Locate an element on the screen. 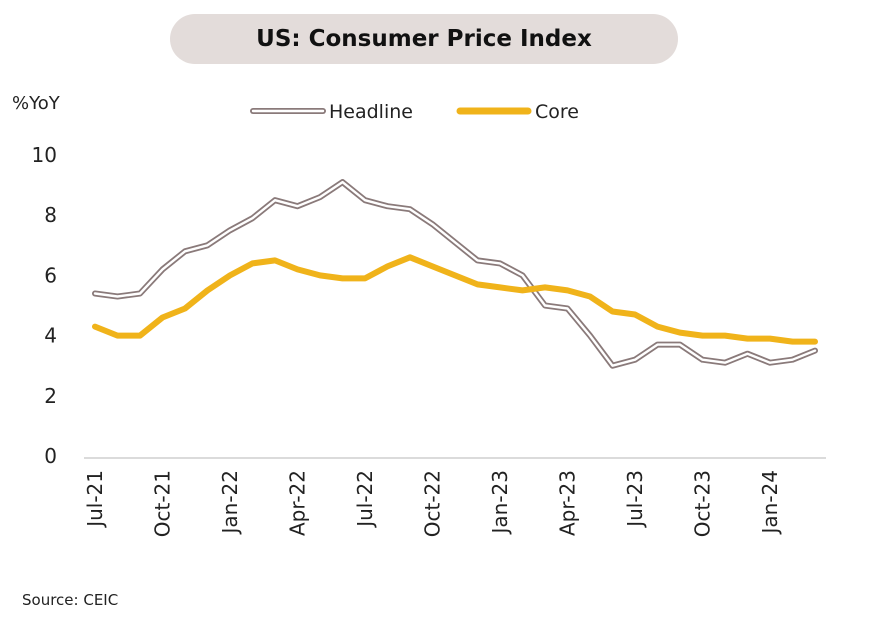 The image size is (870, 632). y-tick-label: 6 is located at coordinates (50, 275).